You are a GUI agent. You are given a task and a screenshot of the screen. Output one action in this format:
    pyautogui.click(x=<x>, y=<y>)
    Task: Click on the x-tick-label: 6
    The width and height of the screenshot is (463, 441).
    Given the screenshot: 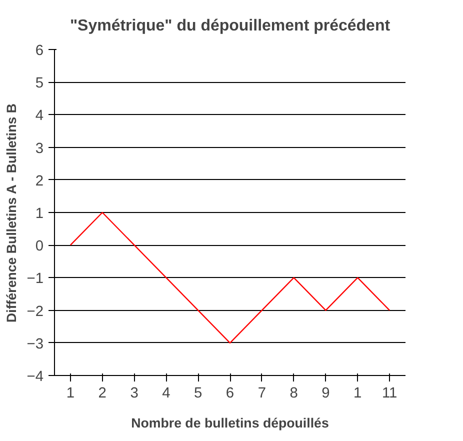 What is the action you would take?
    pyautogui.click(x=230, y=394)
    